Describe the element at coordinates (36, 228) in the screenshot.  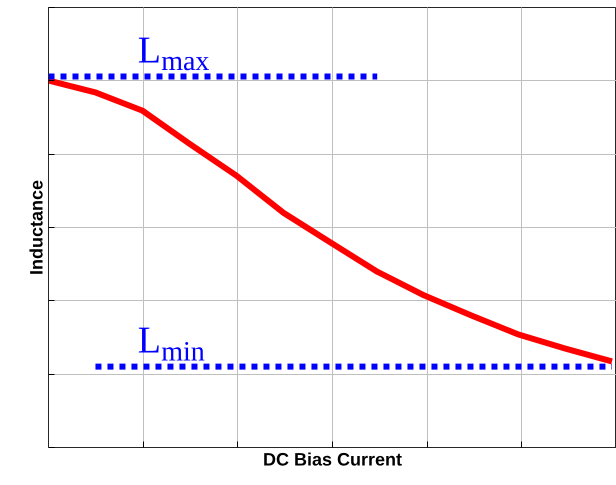
I see `y-axis-title: Inductance` at that location.